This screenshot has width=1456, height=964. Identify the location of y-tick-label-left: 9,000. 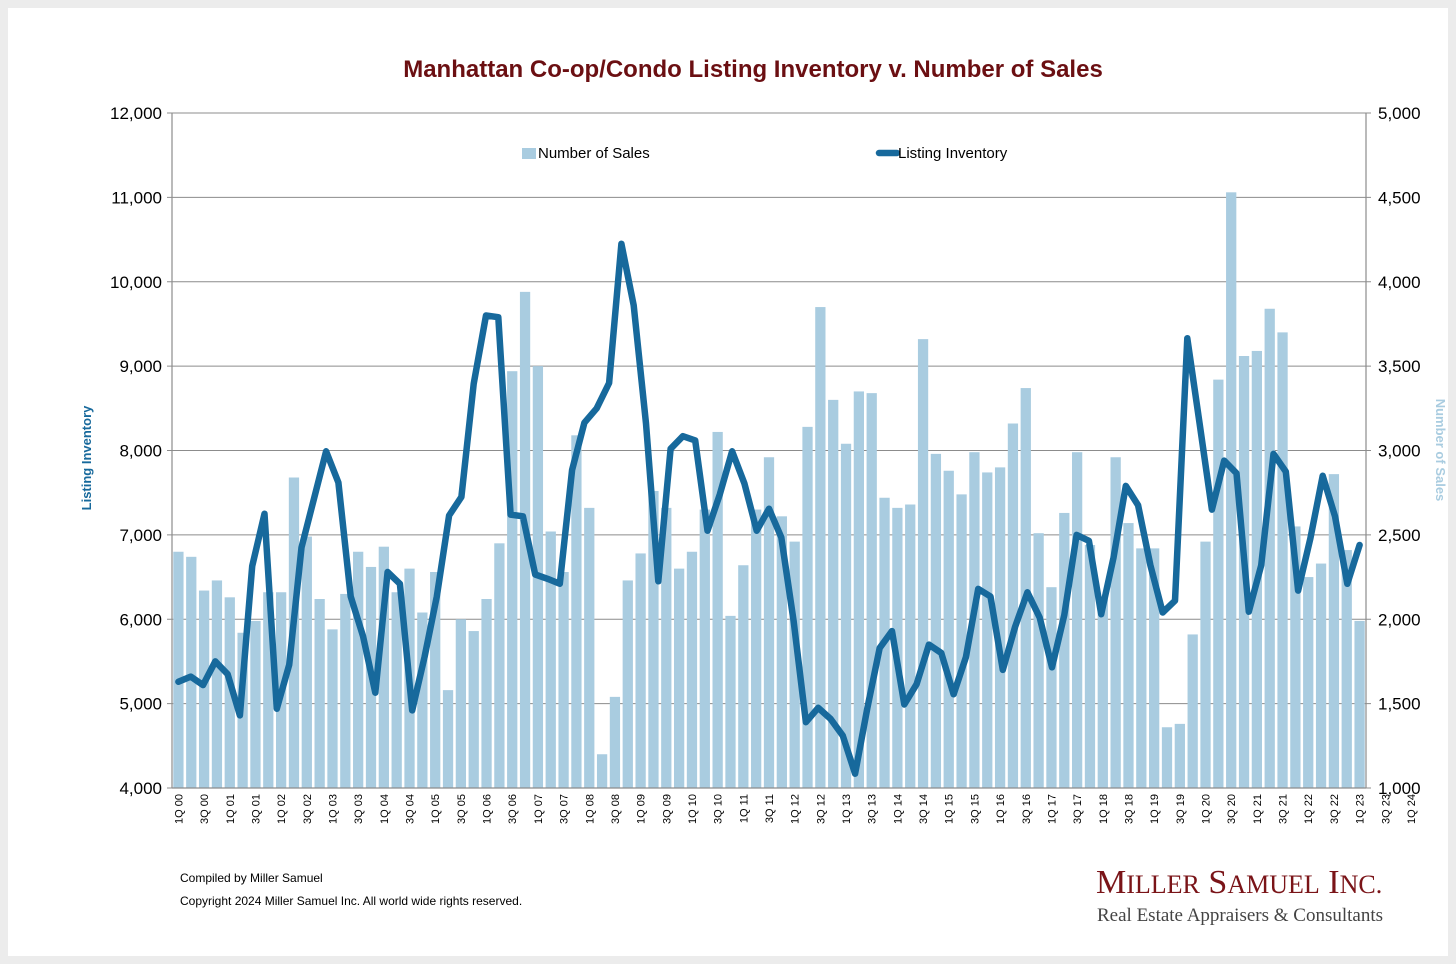
(140, 366).